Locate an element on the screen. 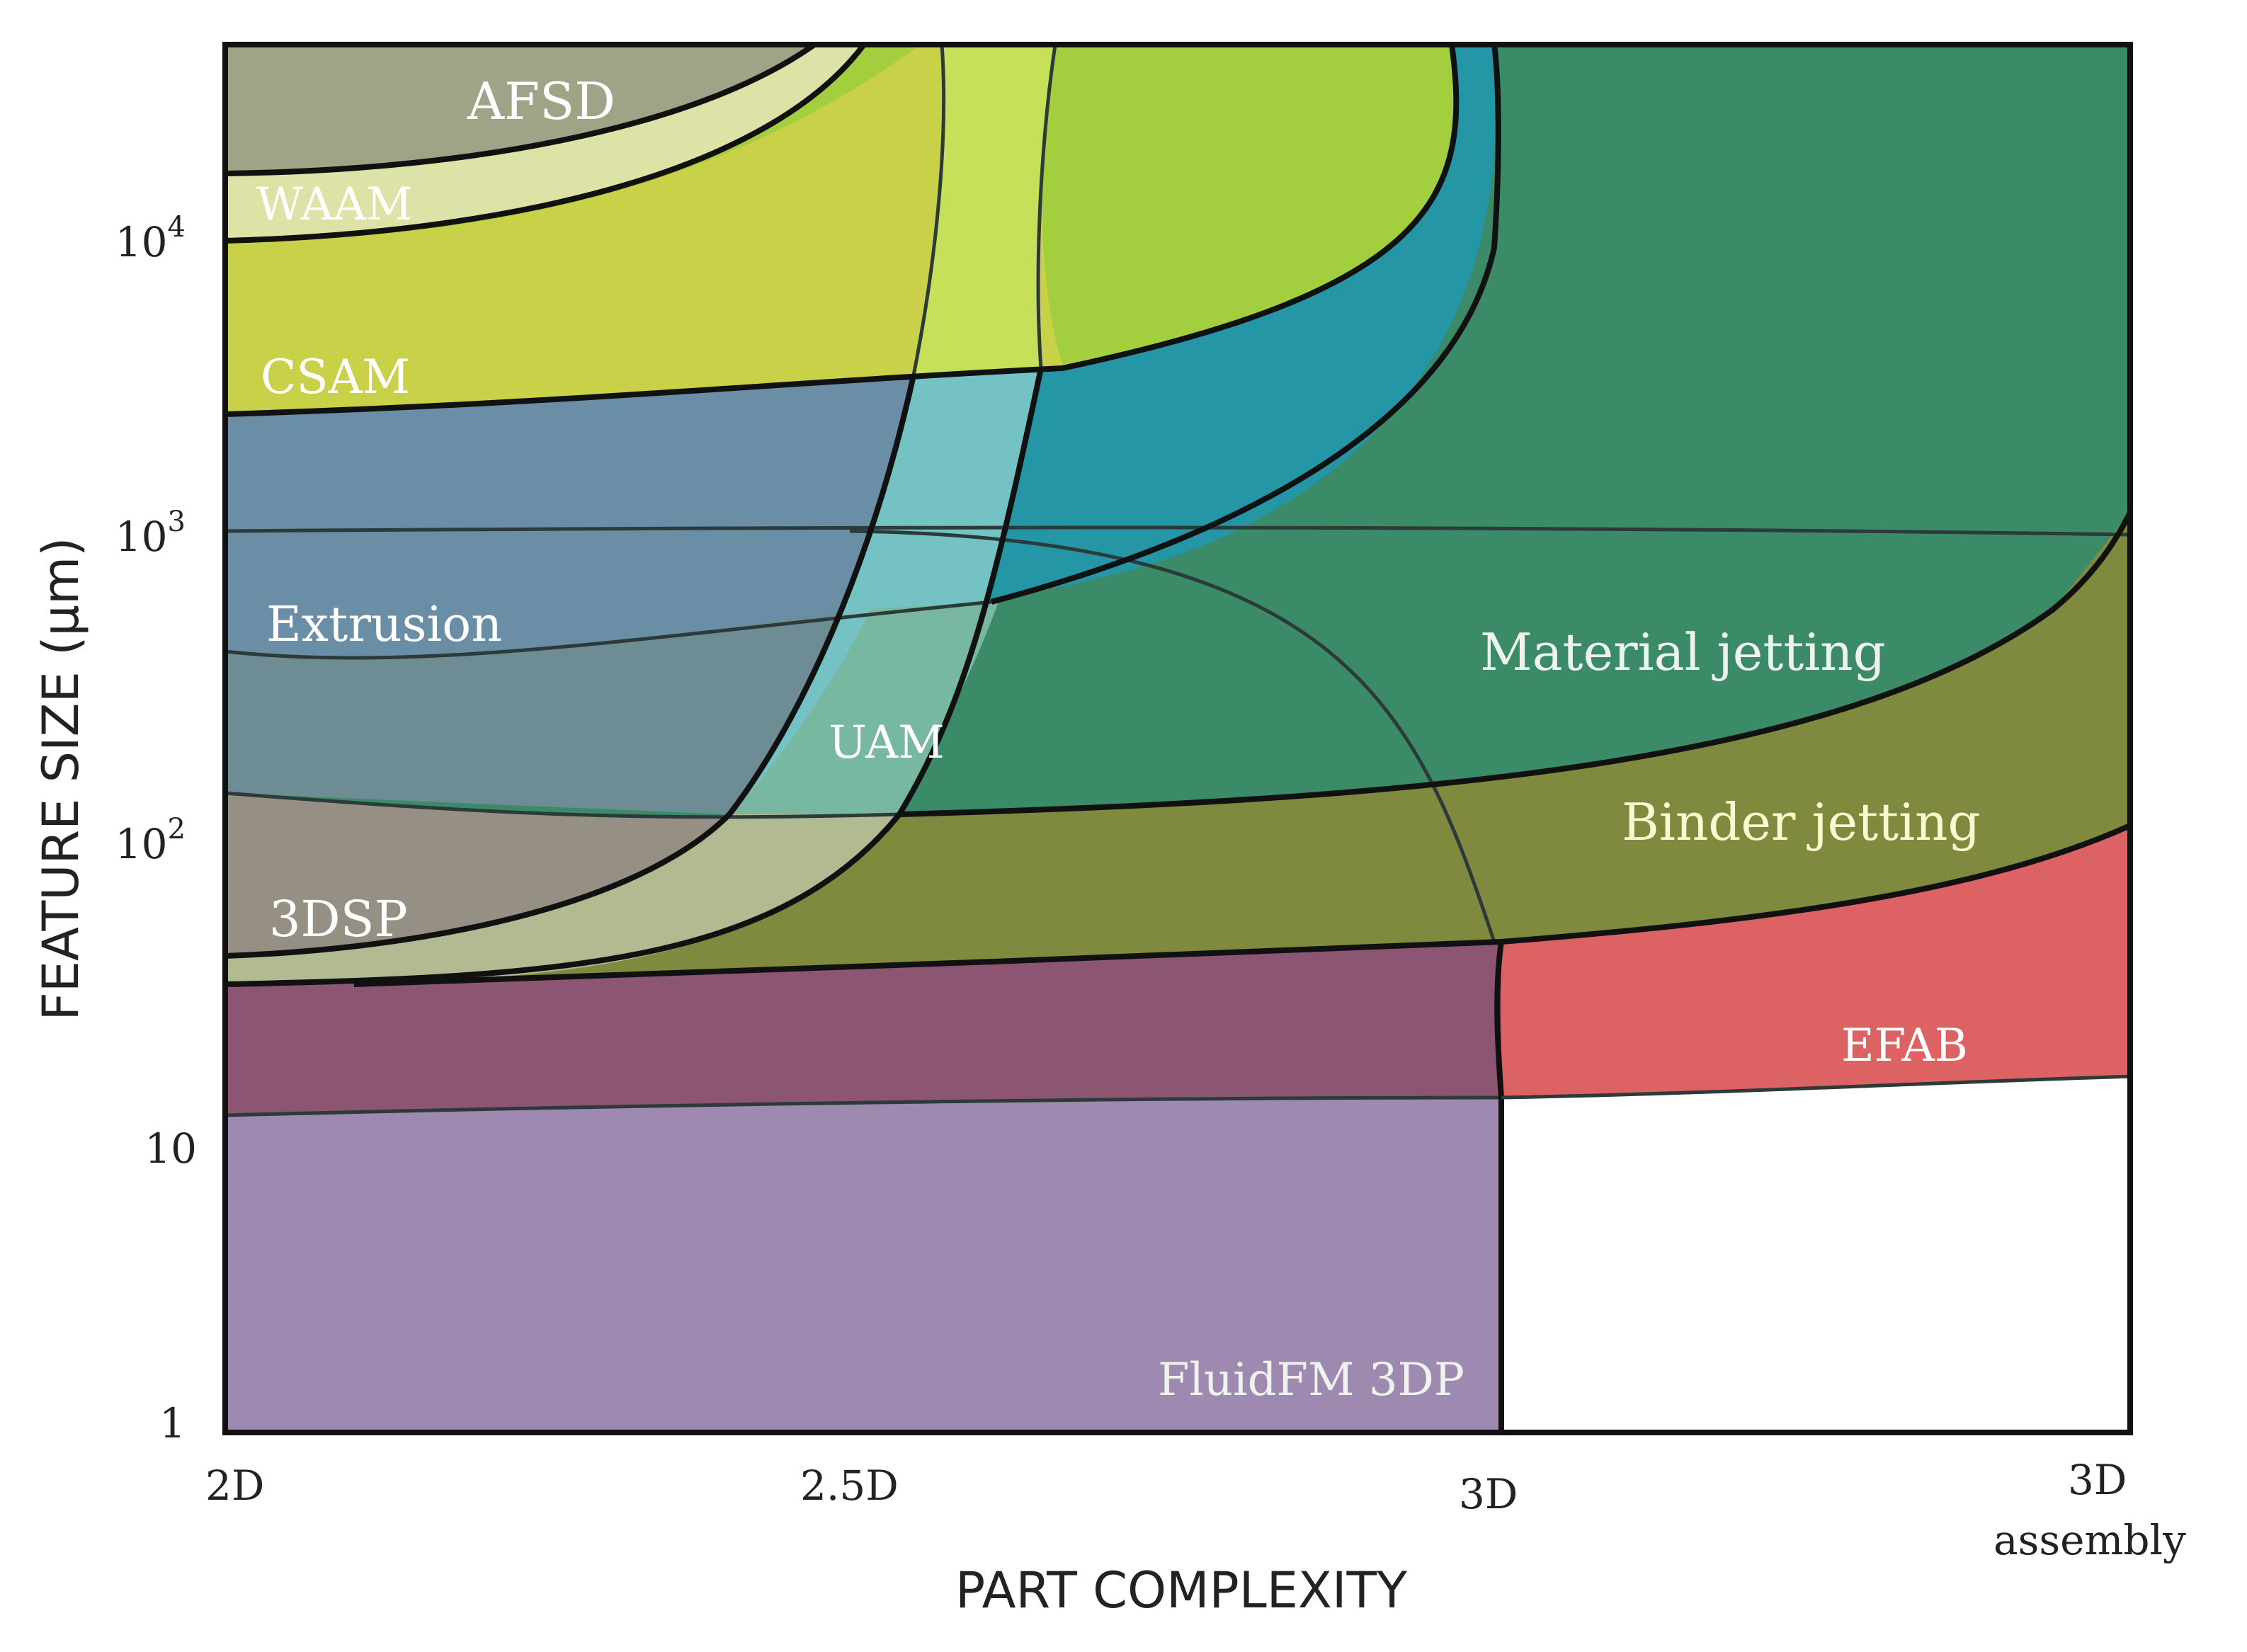 The width and height of the screenshot is (2247, 1652). label-uam: UAM is located at coordinates (887, 743).